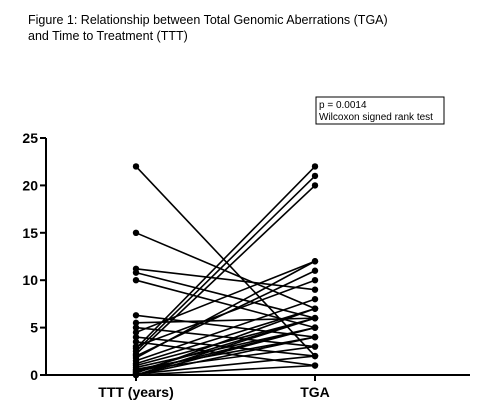  What do you see at coordinates (30, 233) in the screenshot?
I see `y-tick-label-15: 15` at bounding box center [30, 233].